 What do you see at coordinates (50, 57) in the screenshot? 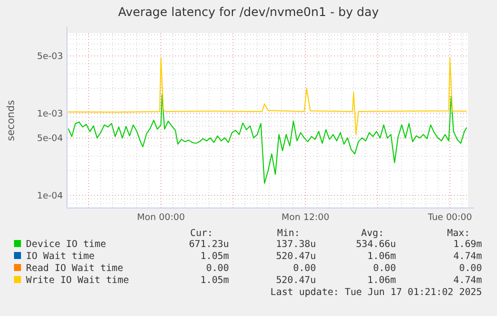
I see `y-tick-label: 5e-03` at bounding box center [50, 57].